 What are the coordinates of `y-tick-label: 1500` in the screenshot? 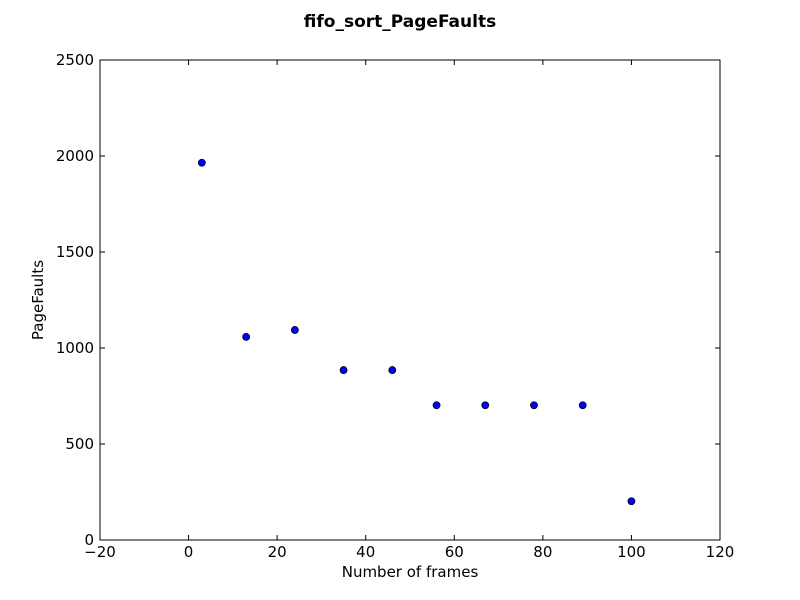 It's located at (75, 252).